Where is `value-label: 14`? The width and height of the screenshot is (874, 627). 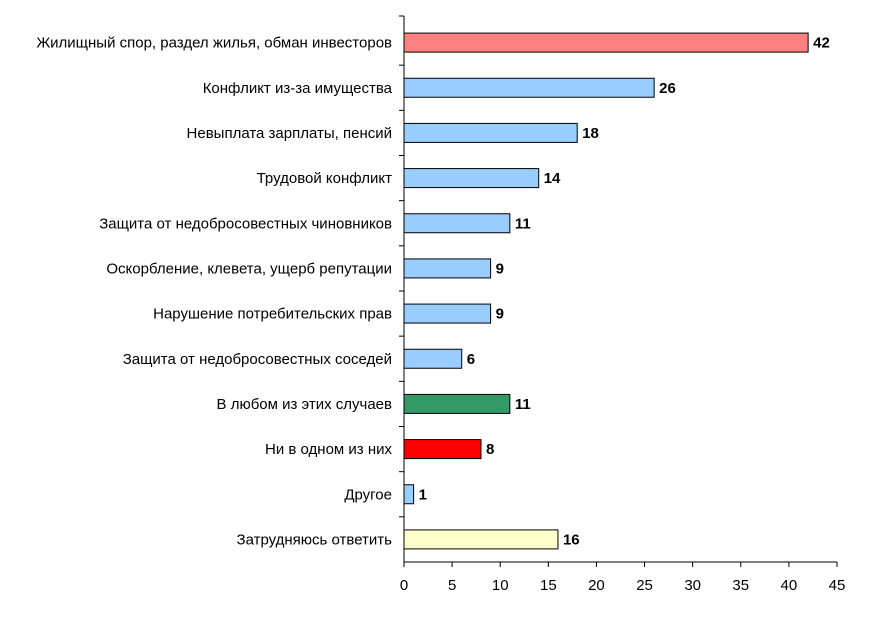 value-label: 14 is located at coordinates (552, 178).